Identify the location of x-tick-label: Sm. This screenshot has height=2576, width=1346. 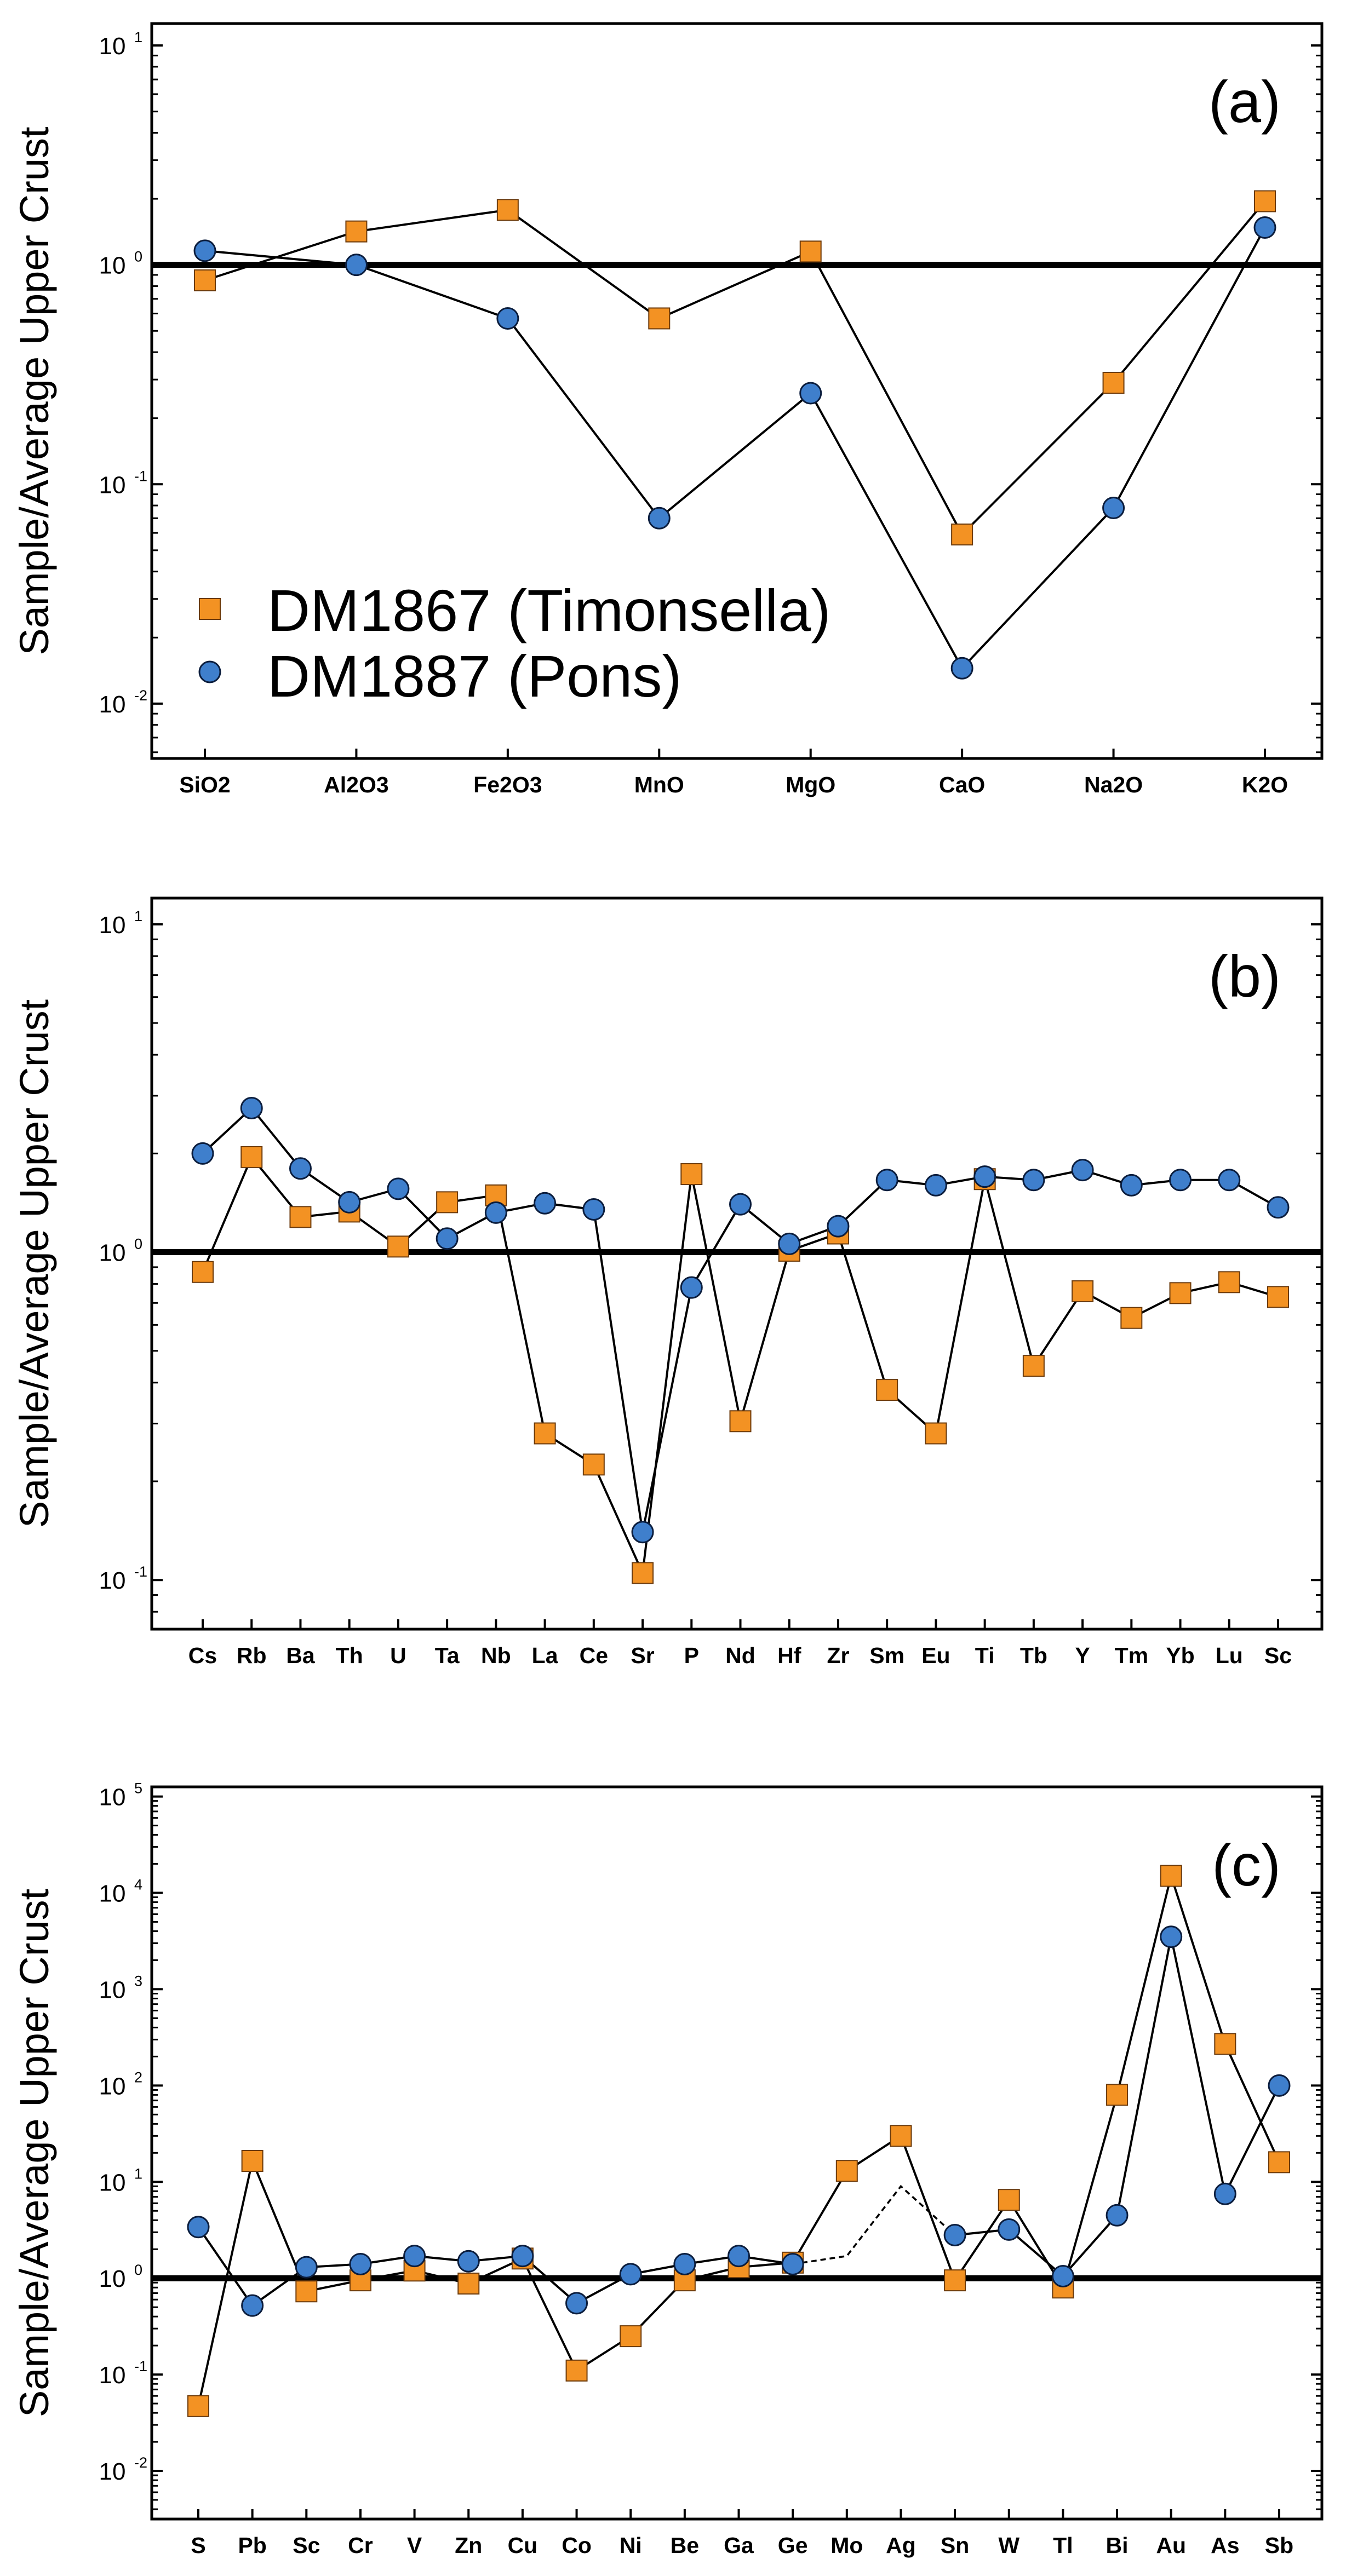
(886, 1655).